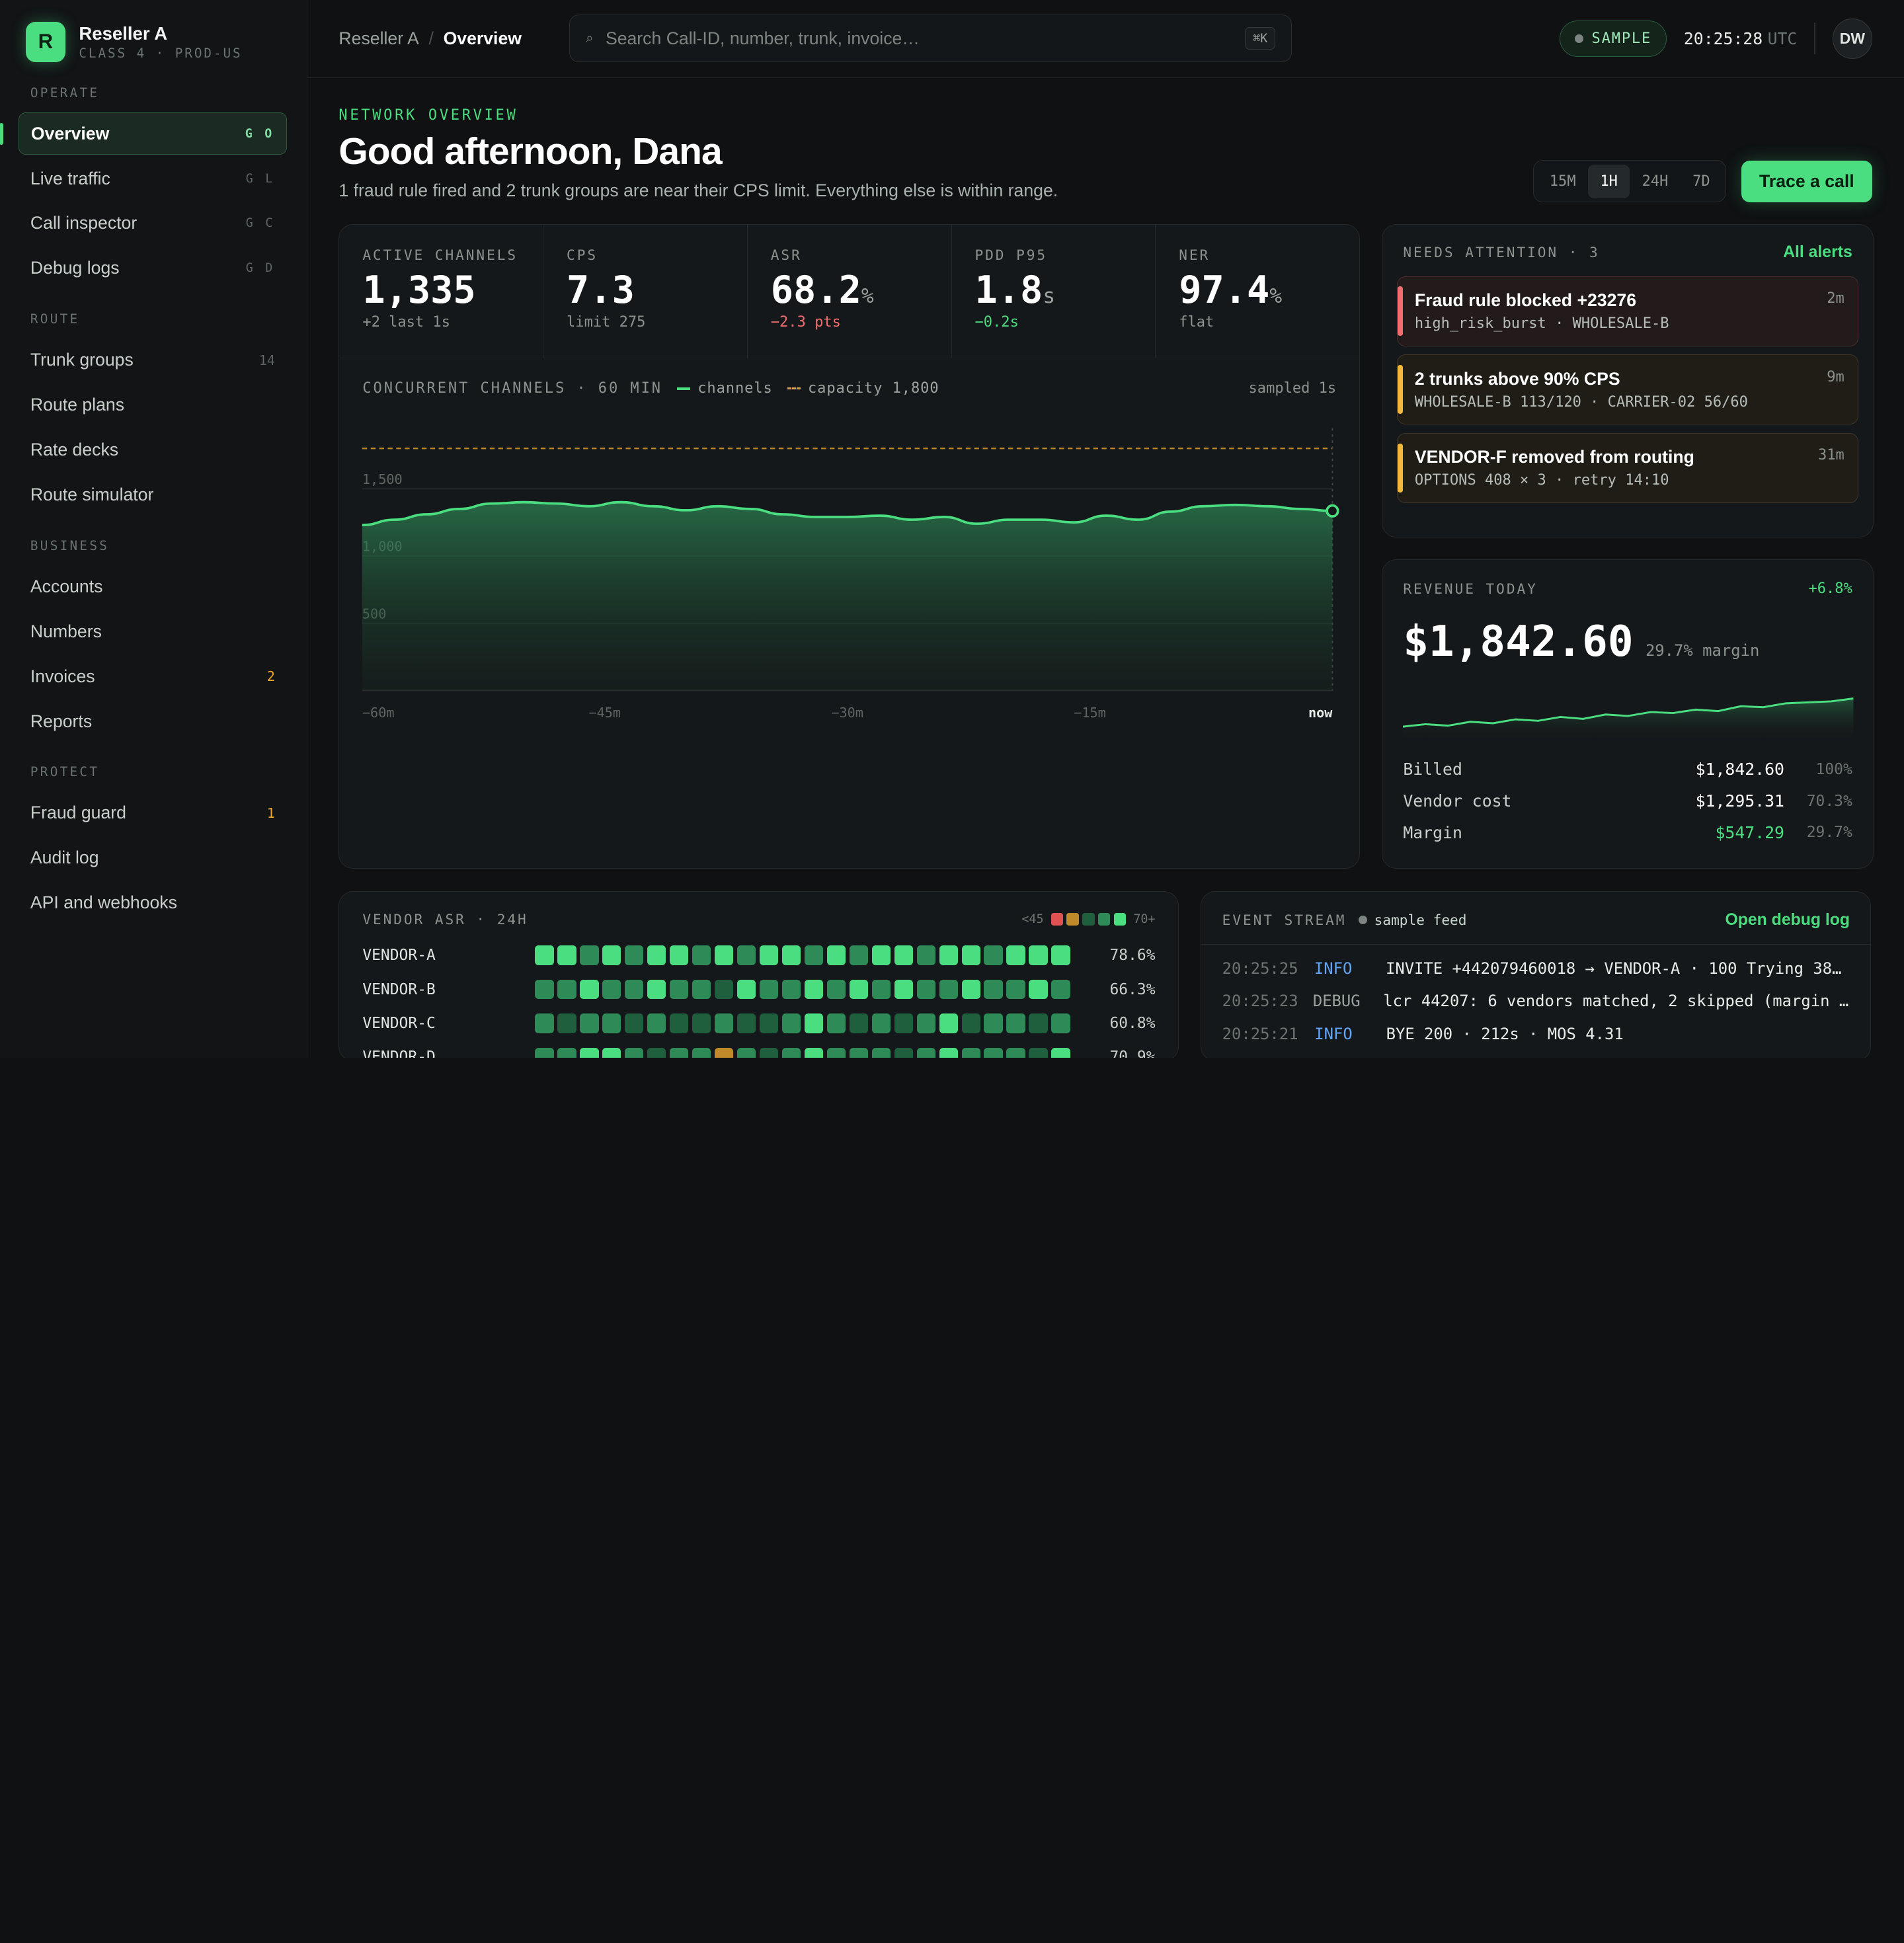  Describe the element at coordinates (1829, 801) in the screenshot. I see `revenue-row-percent: 70.3%` at that location.